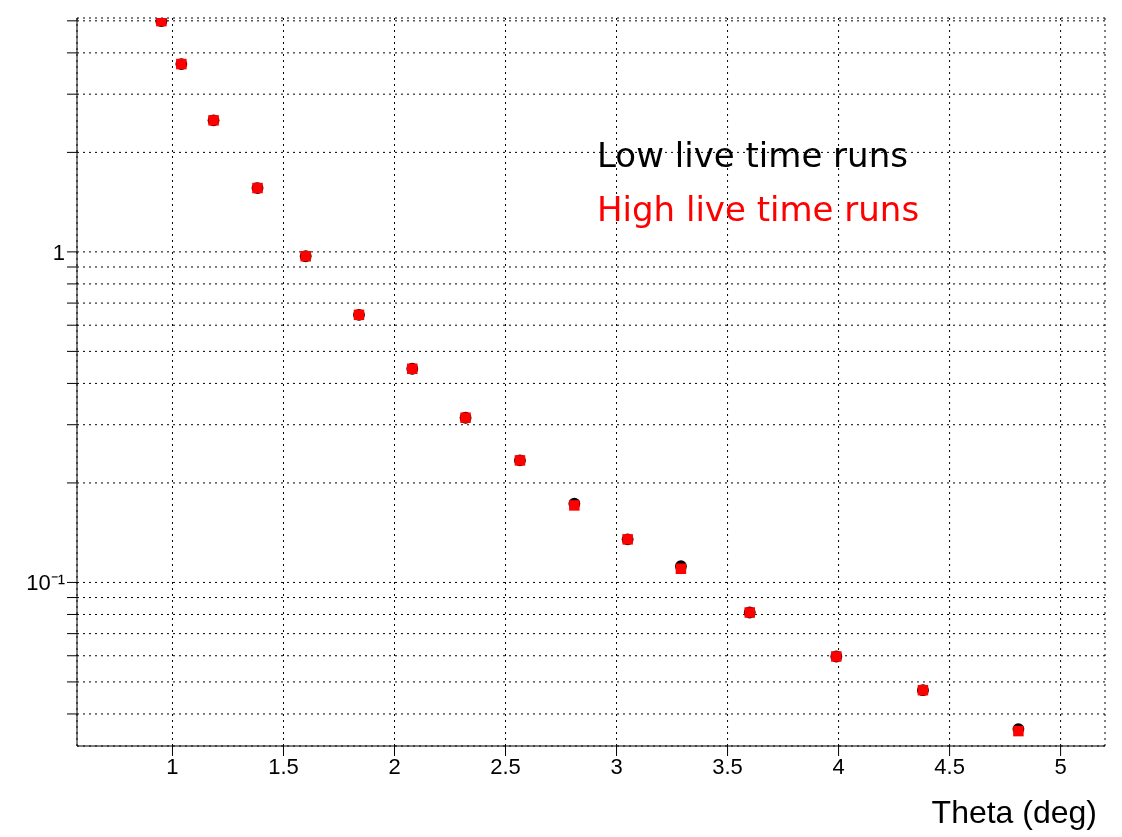 This screenshot has height=837, width=1122. What do you see at coordinates (394, 766) in the screenshot?
I see `x-tick-label: 2` at bounding box center [394, 766].